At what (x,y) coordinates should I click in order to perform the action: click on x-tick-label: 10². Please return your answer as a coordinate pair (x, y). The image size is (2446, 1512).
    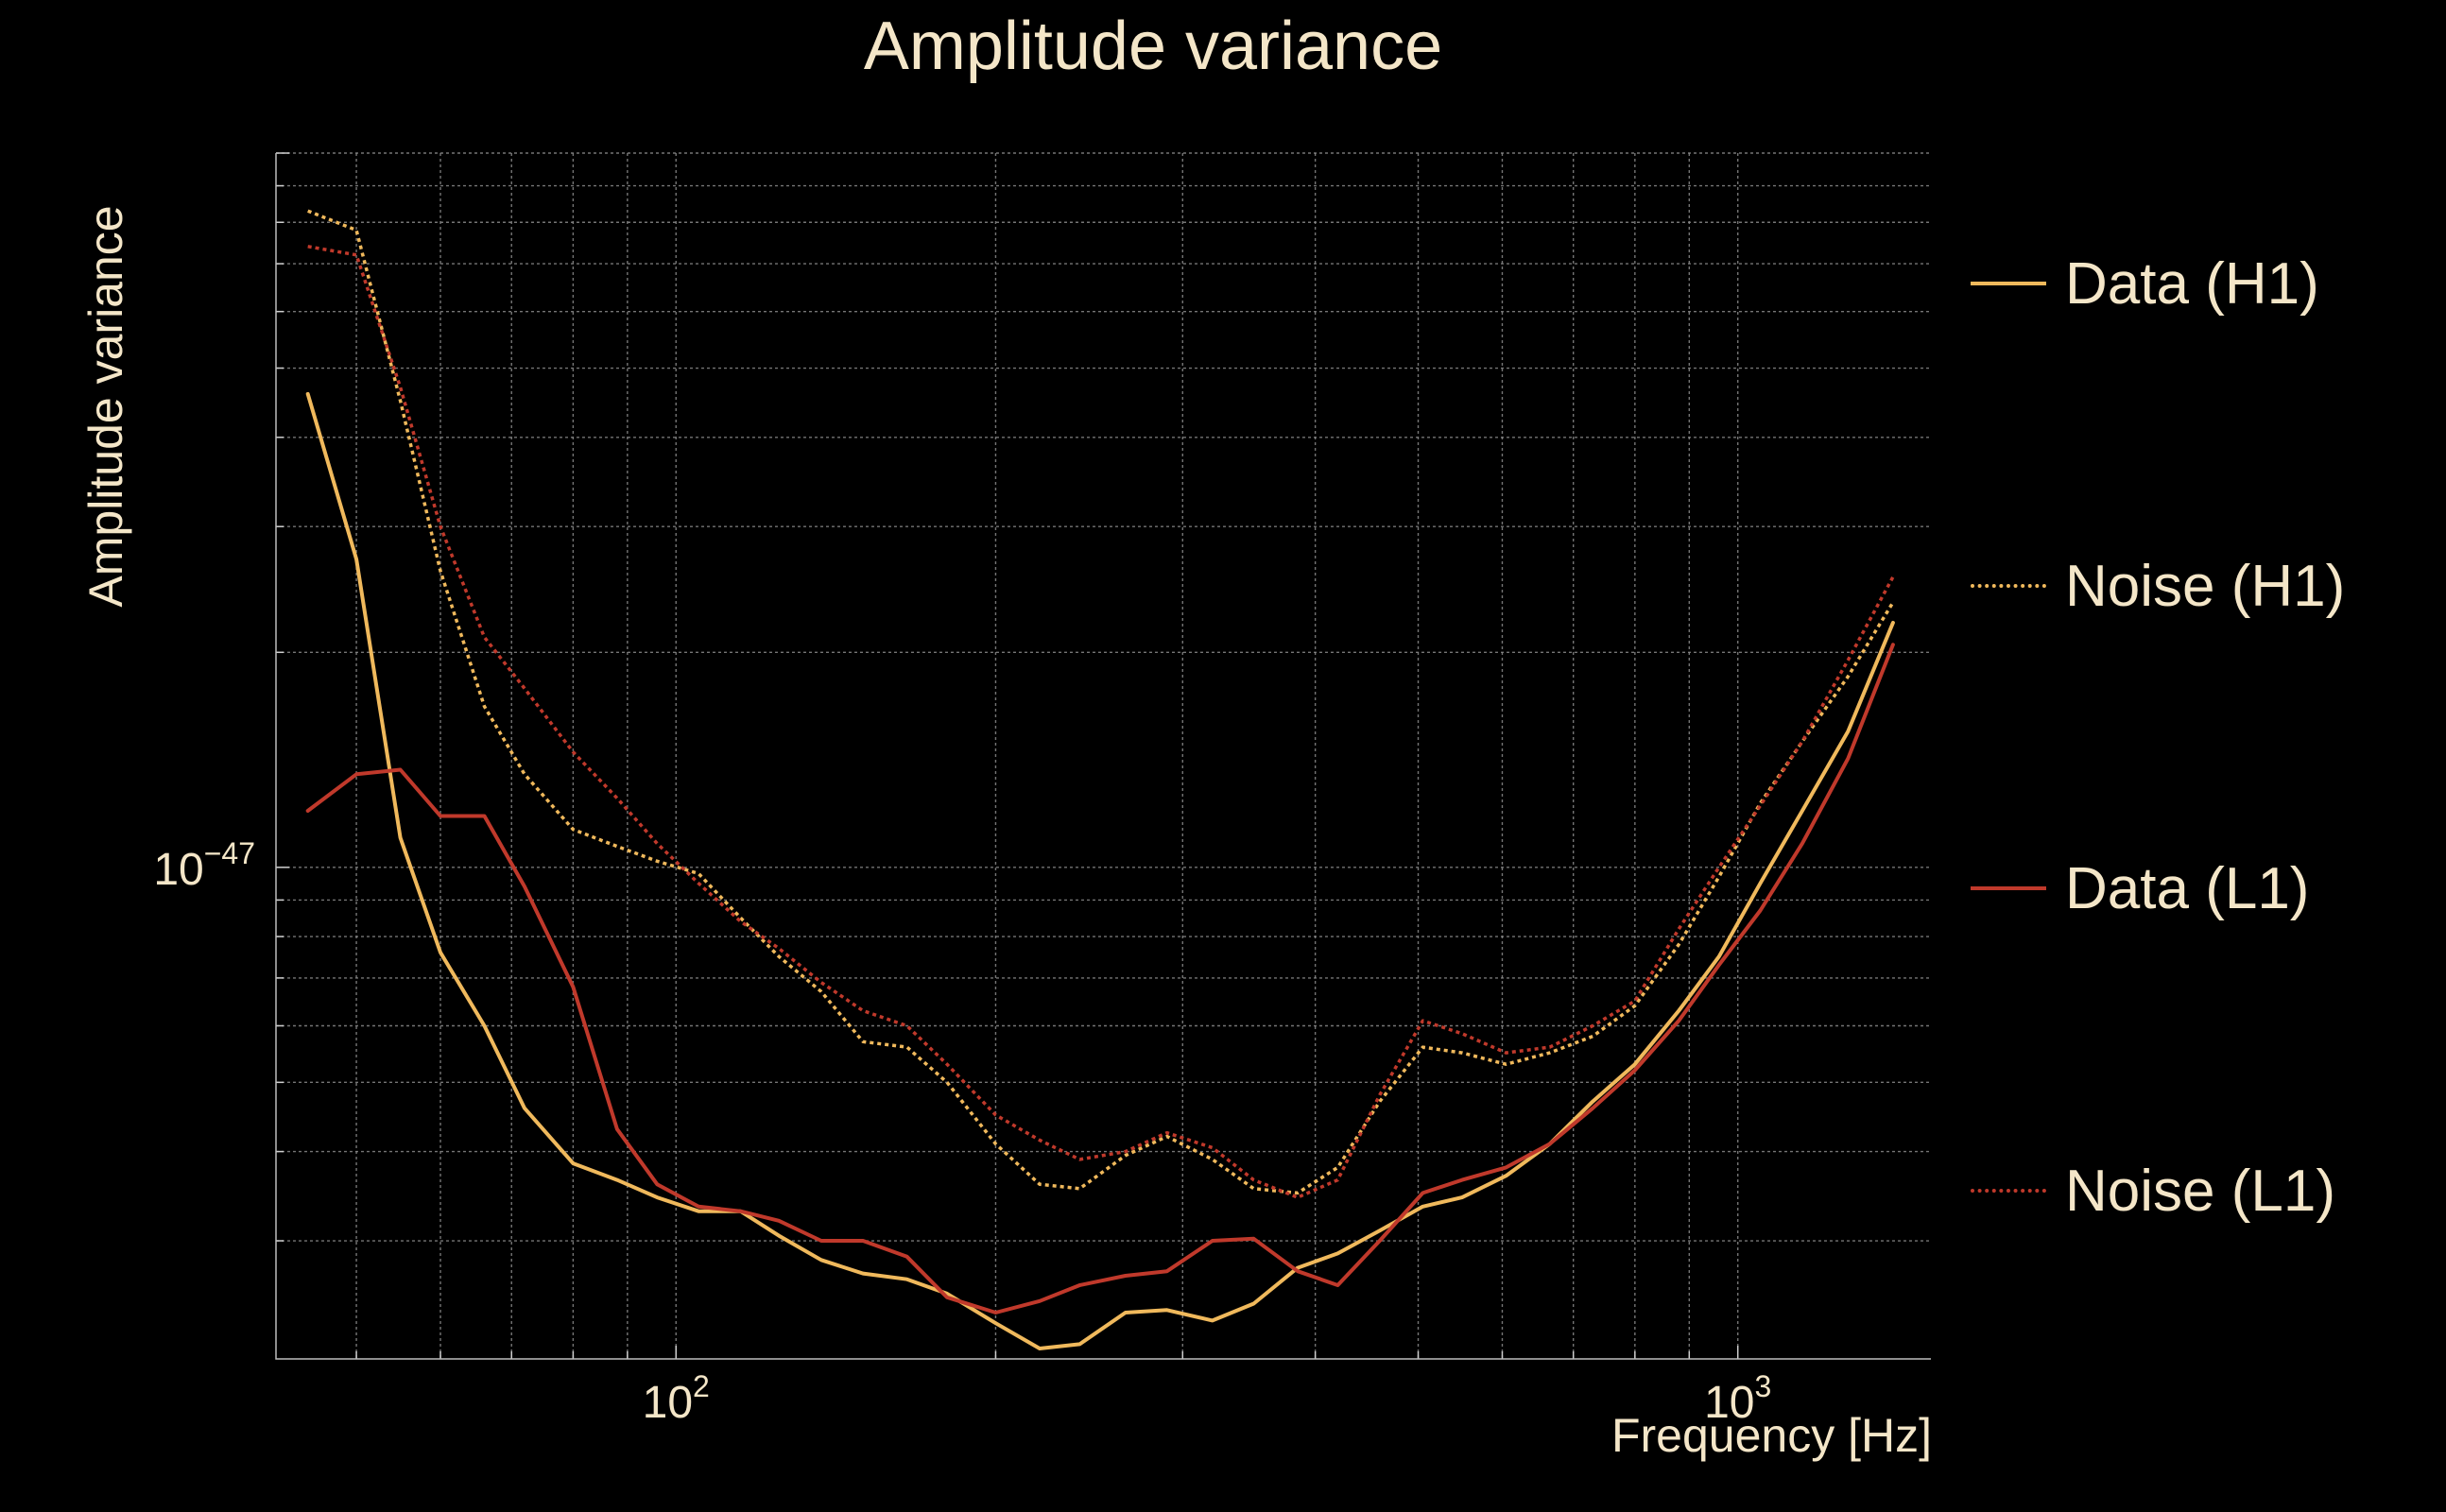
    Looking at the image, I should click on (676, 1398).